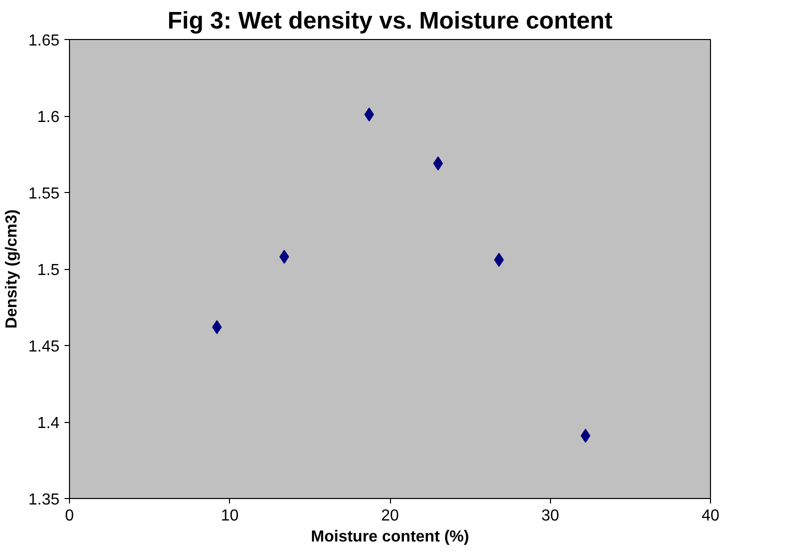 The image size is (787, 554). What do you see at coordinates (390, 516) in the screenshot?
I see `x-tick-label: 20` at bounding box center [390, 516].